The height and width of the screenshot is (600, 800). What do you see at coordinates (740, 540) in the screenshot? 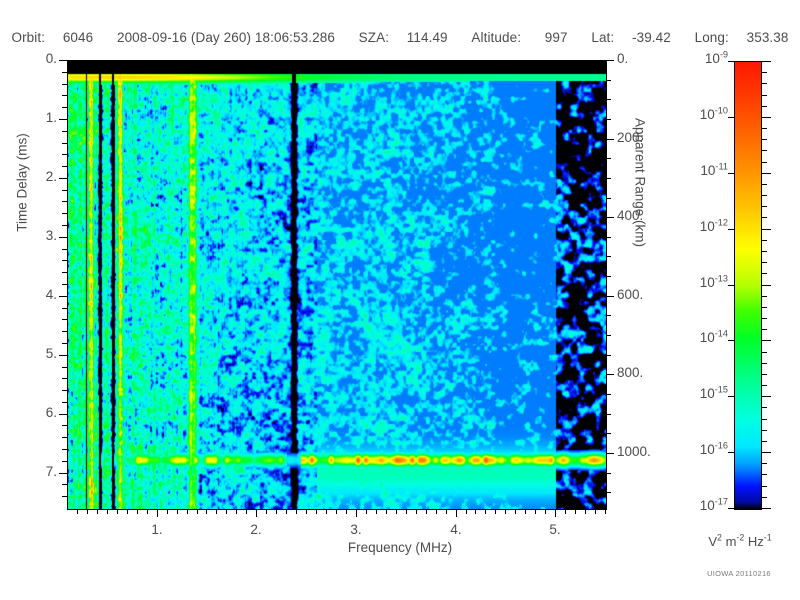
I see `colorbar-units-label: V2 m-2 Hz-1` at bounding box center [740, 540].